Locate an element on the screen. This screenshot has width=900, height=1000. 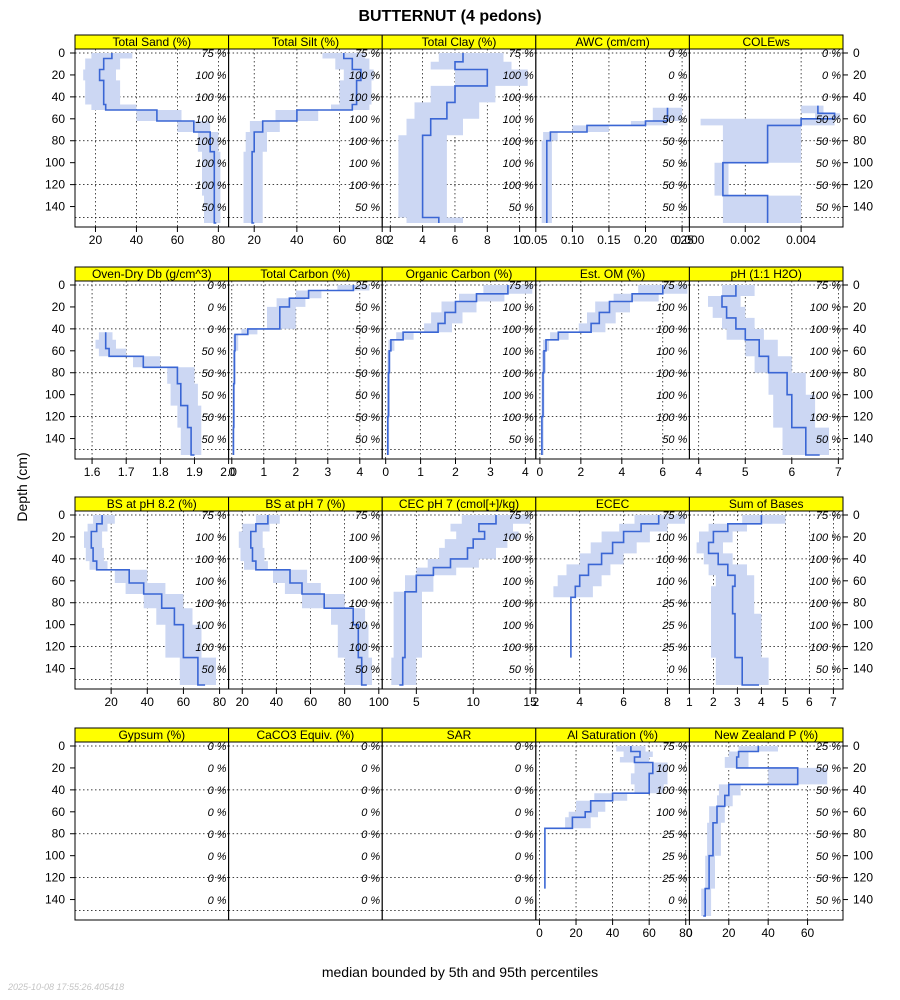
y-tick-label-oven-dry-db-g-cm-3-7: 140 is located at coordinates (55, 439).